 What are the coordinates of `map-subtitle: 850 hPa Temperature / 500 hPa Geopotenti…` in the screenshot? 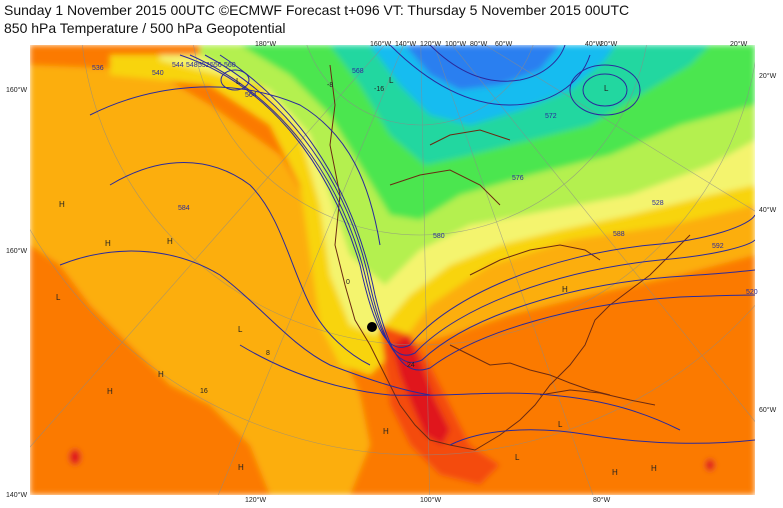 It's located at (145, 28).